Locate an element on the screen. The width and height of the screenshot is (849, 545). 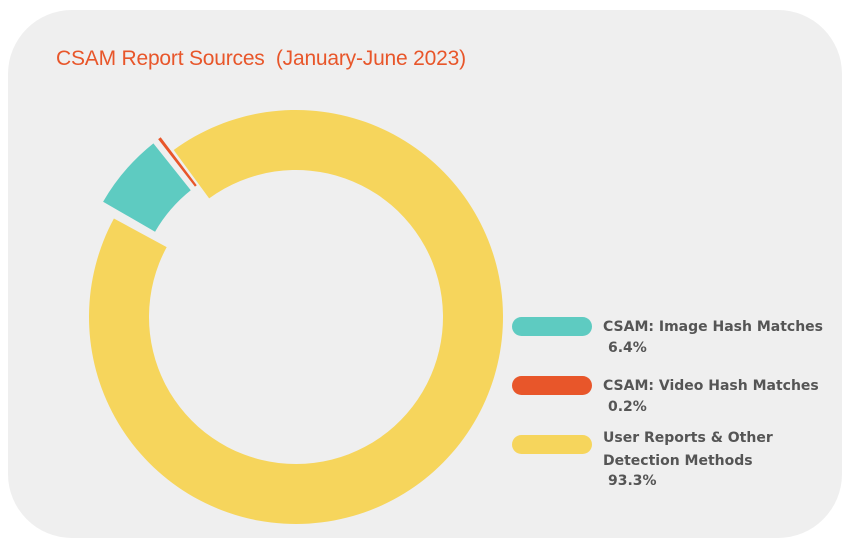
legend-swatch-image-hash is located at coordinates (552, 326).